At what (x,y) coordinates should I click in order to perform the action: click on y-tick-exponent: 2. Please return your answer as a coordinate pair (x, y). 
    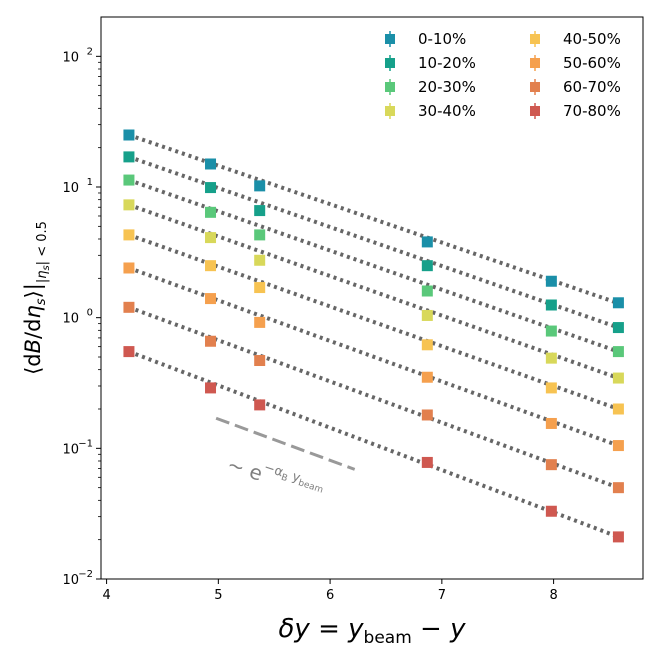
    Looking at the image, I should click on (90, 51).